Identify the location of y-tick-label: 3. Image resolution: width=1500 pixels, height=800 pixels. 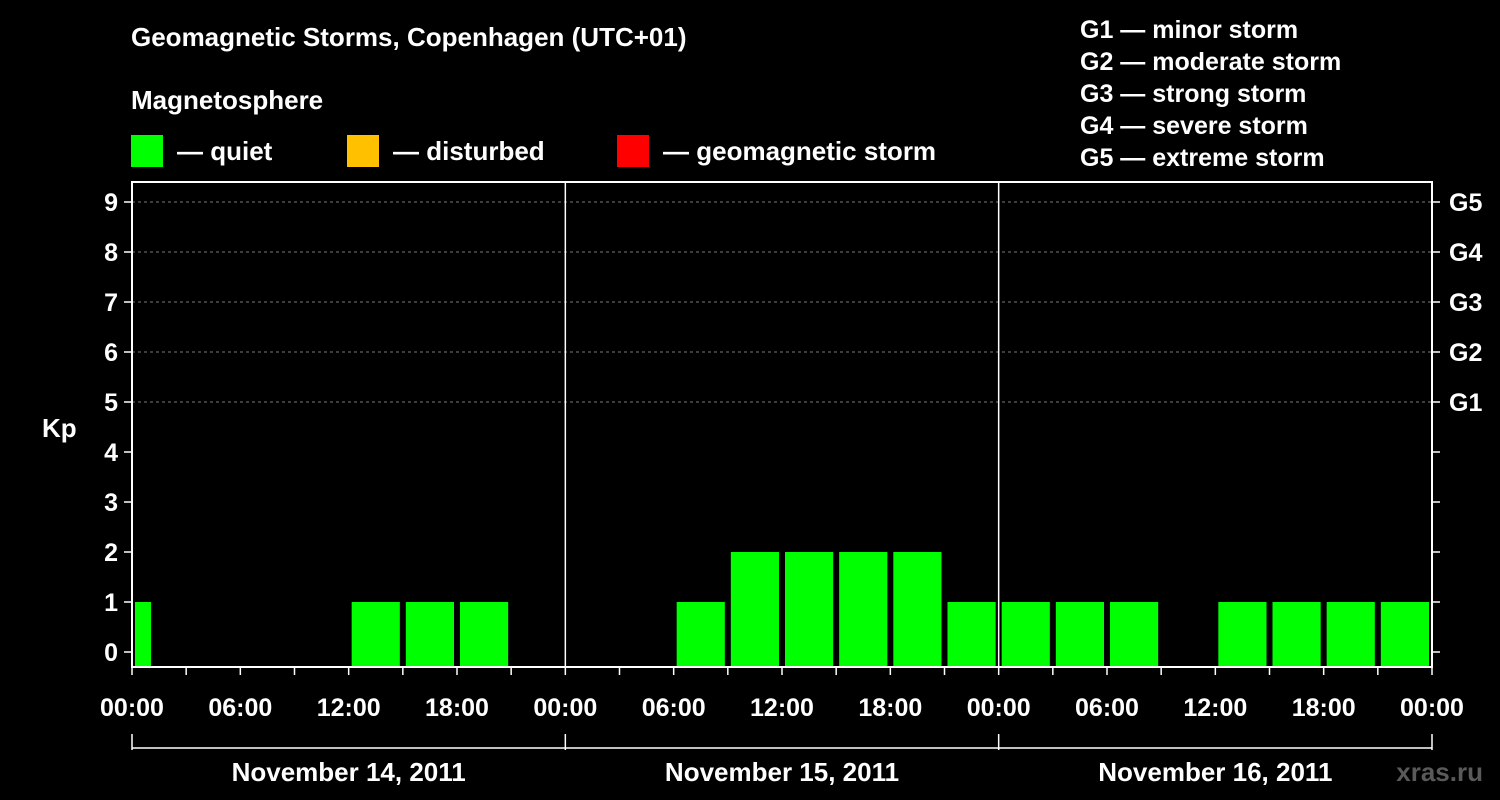
(111, 503).